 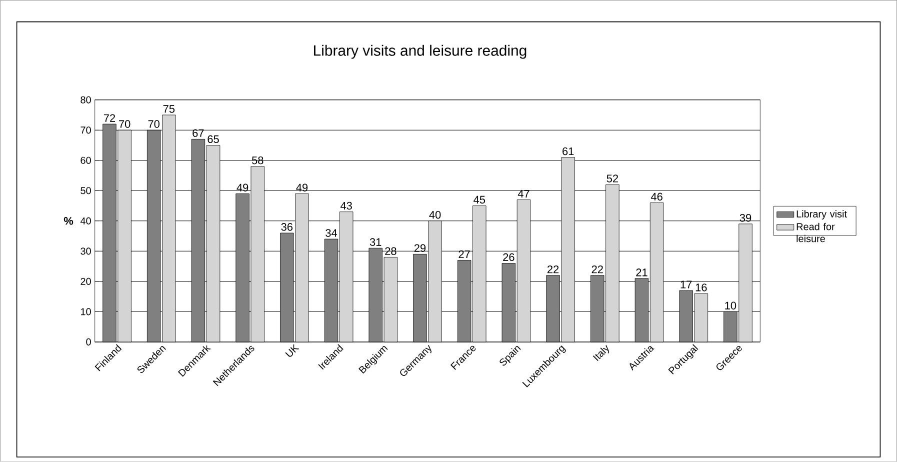 I want to click on data-label: 36, so click(x=287, y=227).